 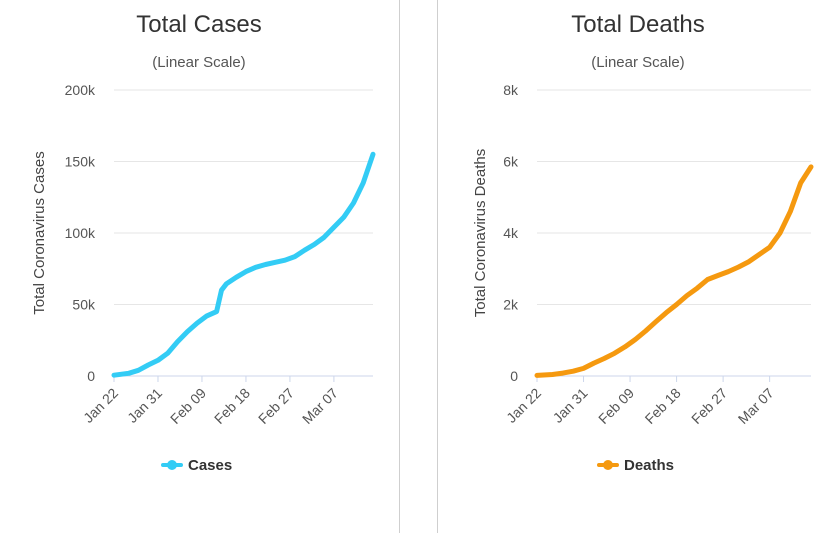 I want to click on deaths-legend-label: Deaths, so click(x=649, y=465).